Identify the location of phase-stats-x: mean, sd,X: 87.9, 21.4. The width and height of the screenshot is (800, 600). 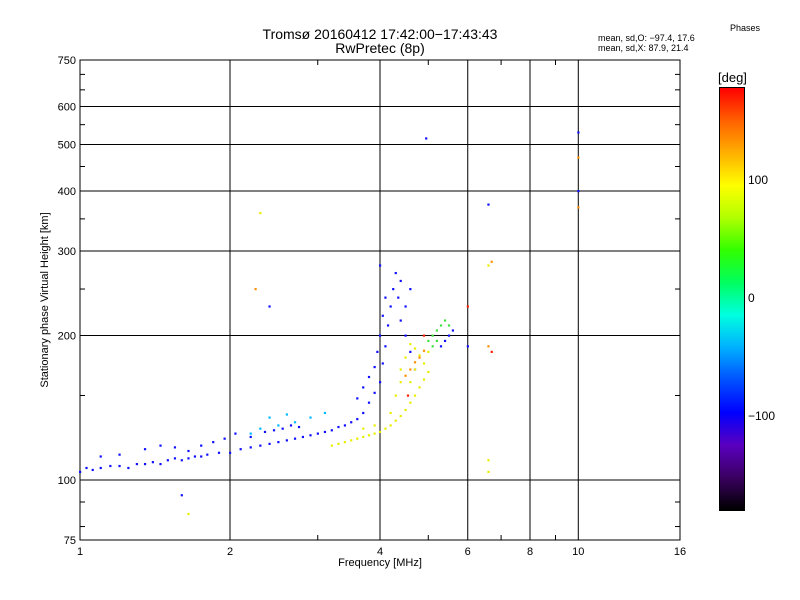
(643, 48).